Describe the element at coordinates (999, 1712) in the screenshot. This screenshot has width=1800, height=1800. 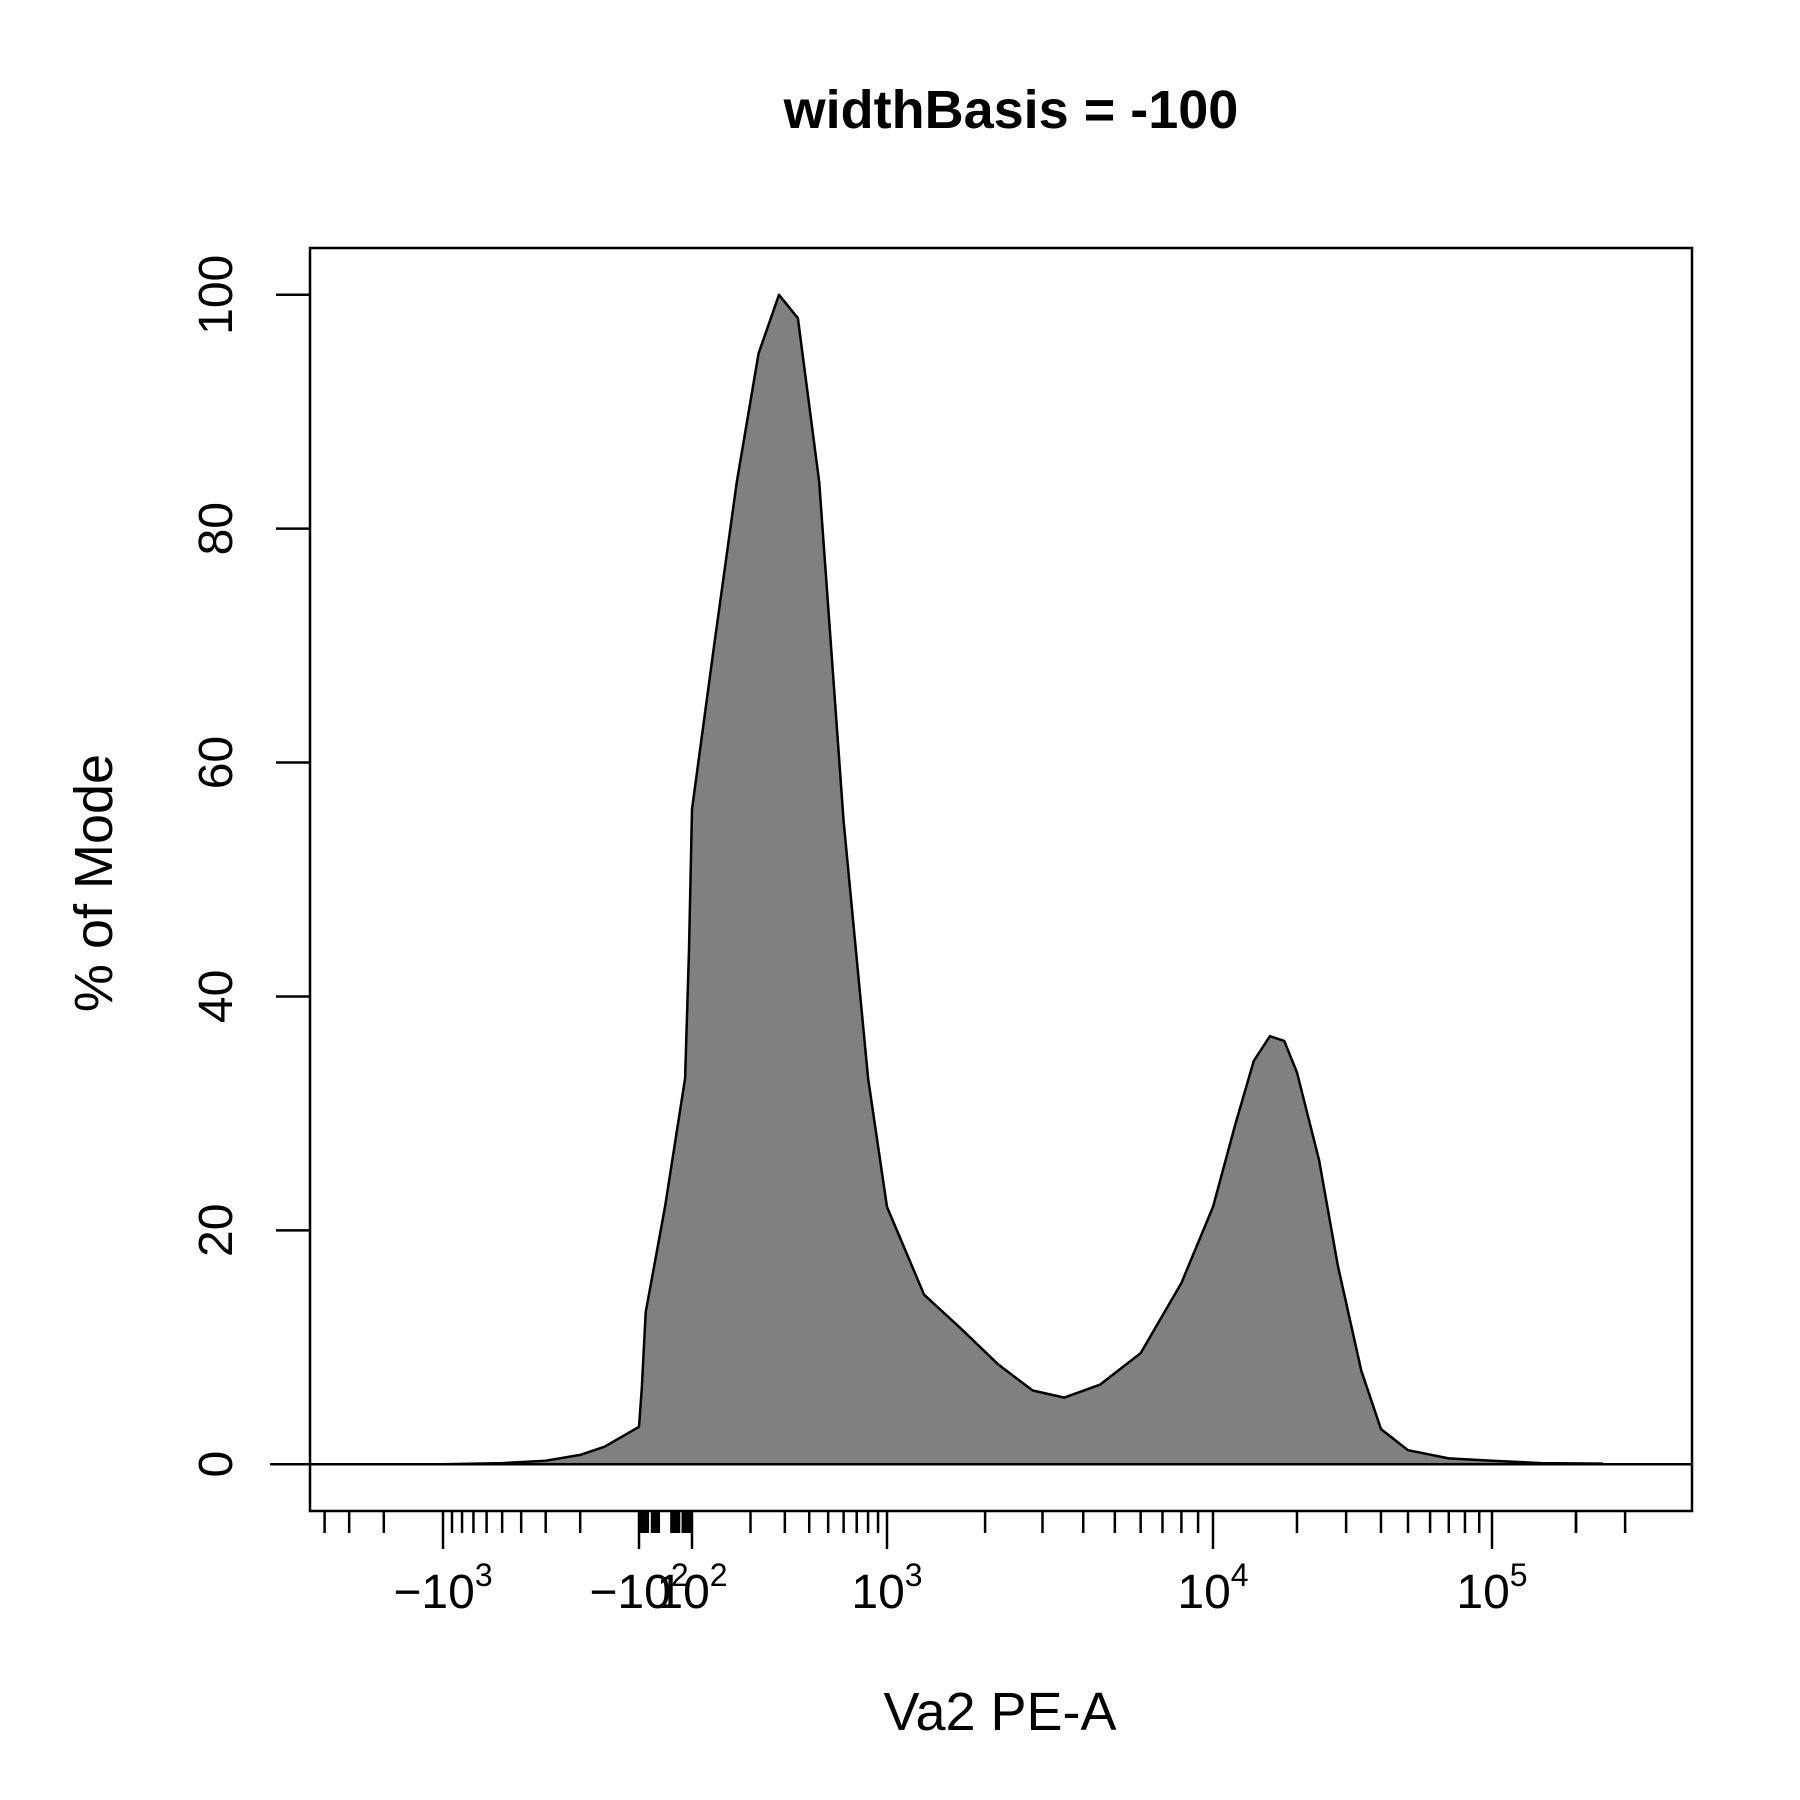
I see `x-axis-label: Va2 PE-A` at that location.